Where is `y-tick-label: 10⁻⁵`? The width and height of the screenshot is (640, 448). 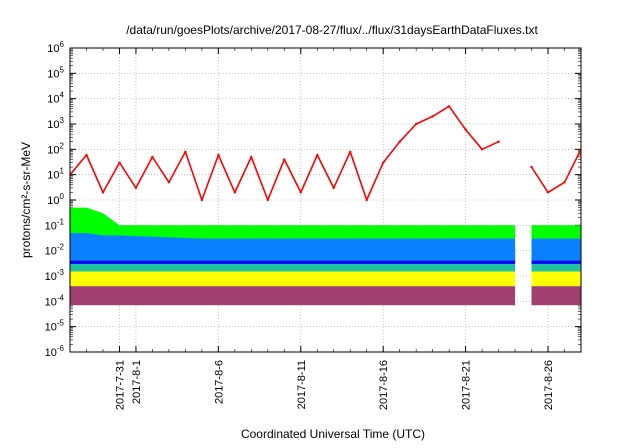 y-tick-label: 10⁻⁵ is located at coordinates (55, 326).